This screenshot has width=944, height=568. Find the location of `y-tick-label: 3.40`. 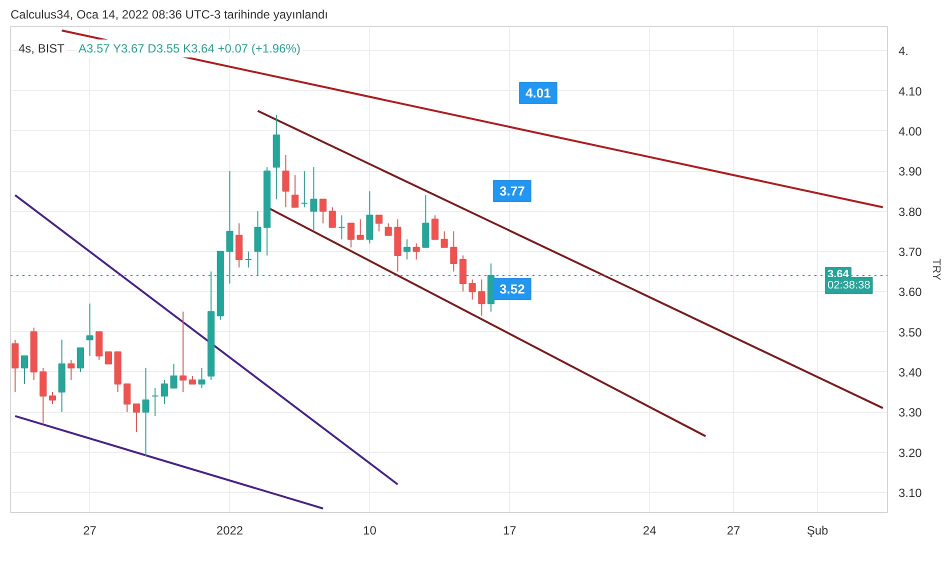

y-tick-label: 3.40 is located at coordinates (910, 372).